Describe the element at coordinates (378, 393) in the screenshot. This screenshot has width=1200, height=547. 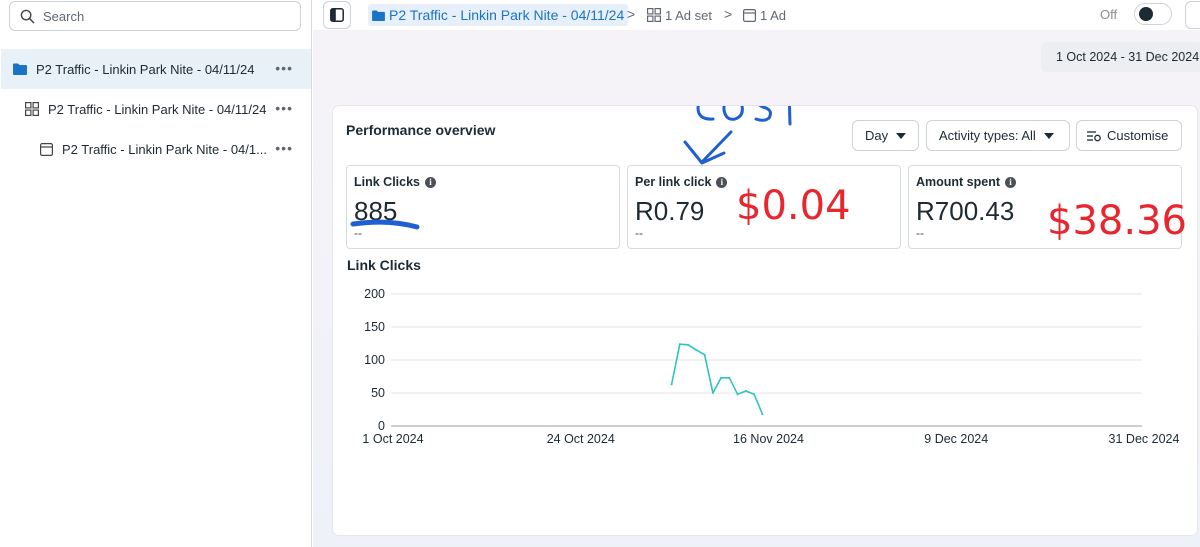
I see `y-tick-label: 50` at that location.